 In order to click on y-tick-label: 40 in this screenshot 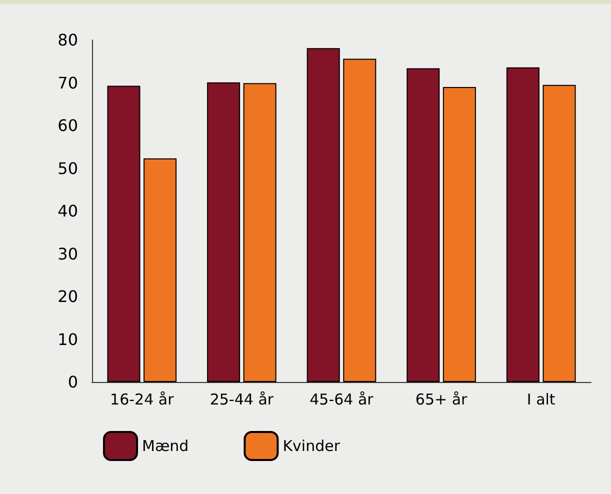, I will do `click(68, 211)`.